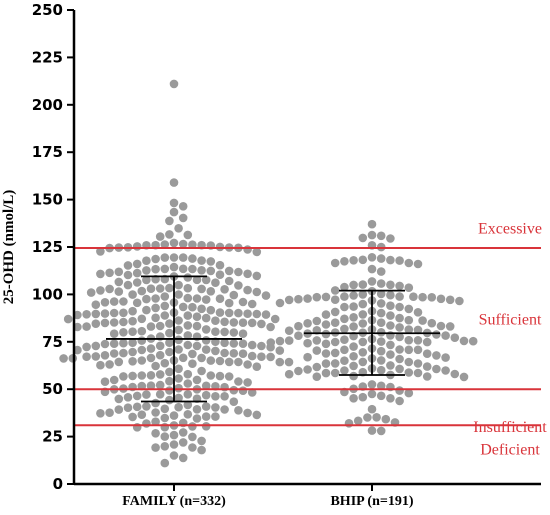 This screenshot has width=550, height=515. Describe the element at coordinates (510, 340) in the screenshot. I see `region-labels: Excessive Sufficient Insufficient Deficient` at that location.